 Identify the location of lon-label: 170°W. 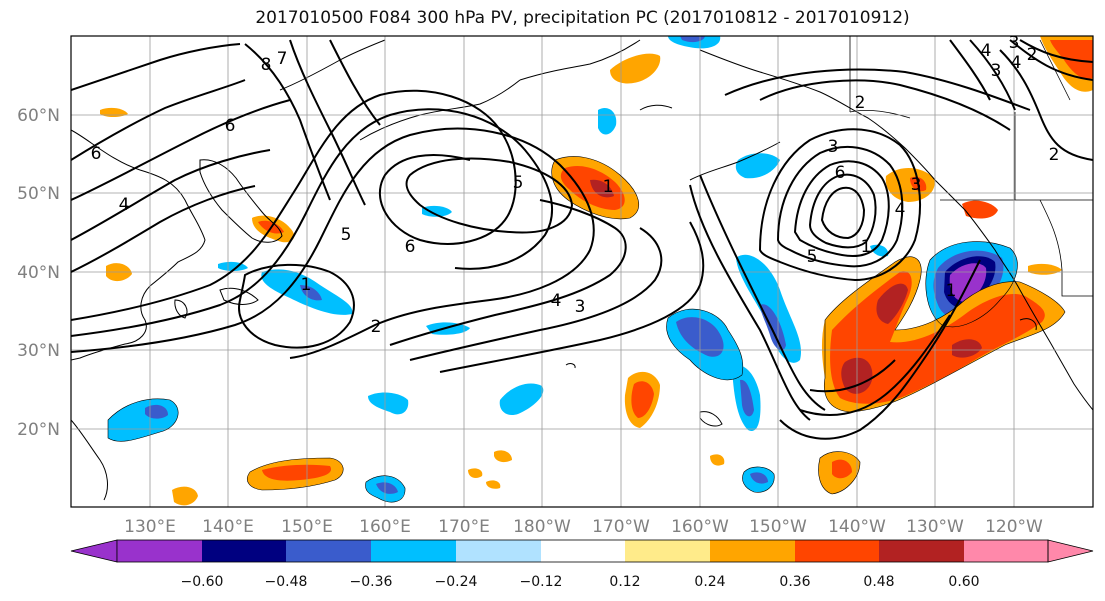
(621, 527).